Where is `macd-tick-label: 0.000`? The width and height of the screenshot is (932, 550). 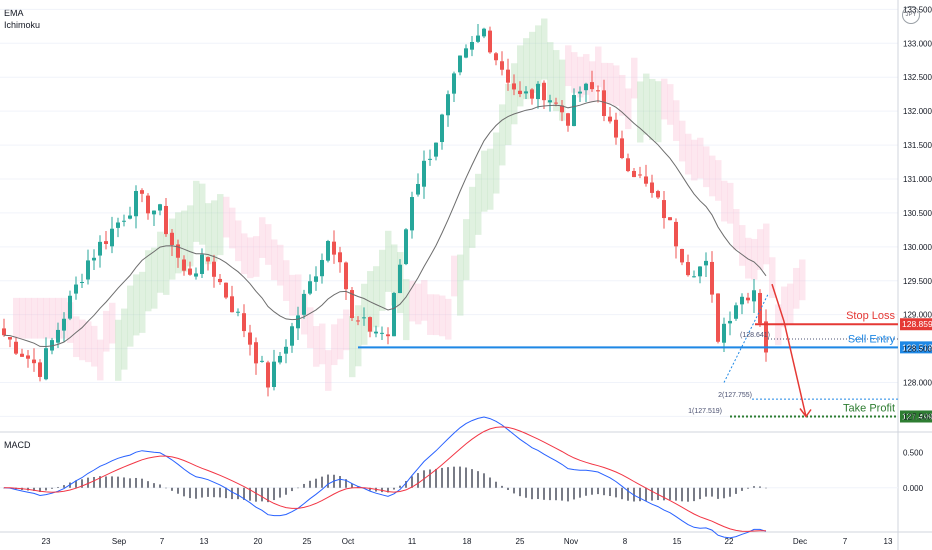
macd-tick-label: 0.000 is located at coordinates (913, 488).